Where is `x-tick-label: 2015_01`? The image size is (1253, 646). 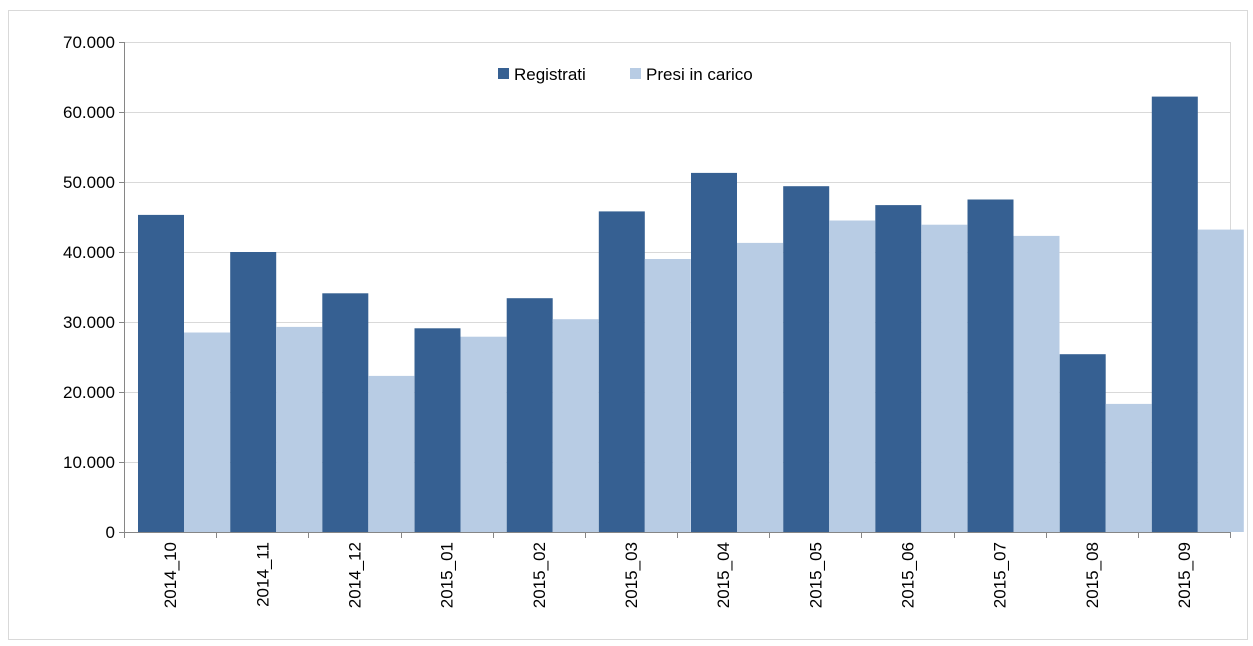
x-tick-label: 2015_01 is located at coordinates (447, 575).